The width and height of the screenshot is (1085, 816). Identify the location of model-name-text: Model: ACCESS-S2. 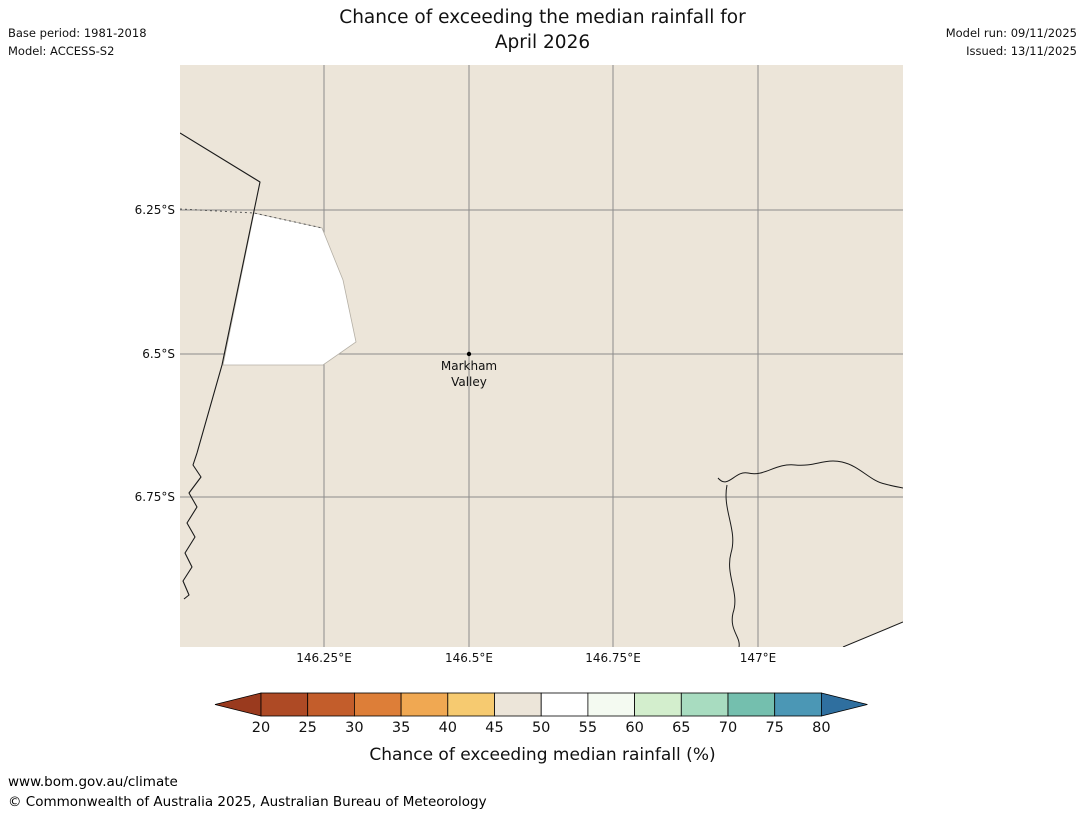
(61, 51).